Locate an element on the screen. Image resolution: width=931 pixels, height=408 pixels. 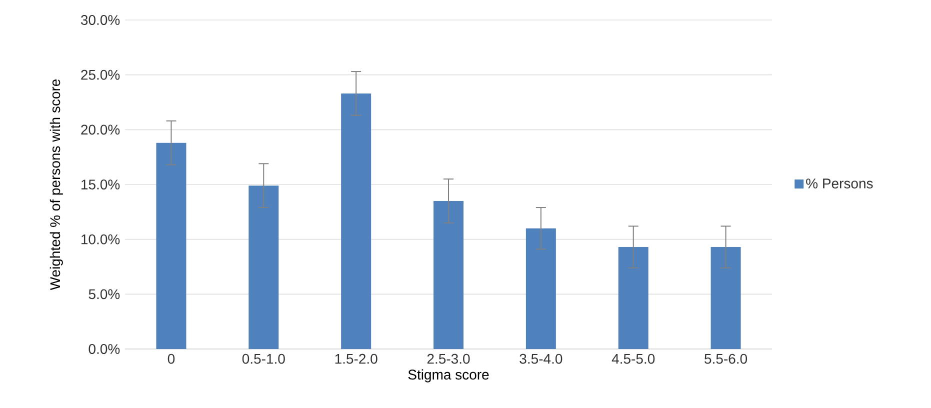
y-tick-label: 15.0% is located at coordinates (101, 185).